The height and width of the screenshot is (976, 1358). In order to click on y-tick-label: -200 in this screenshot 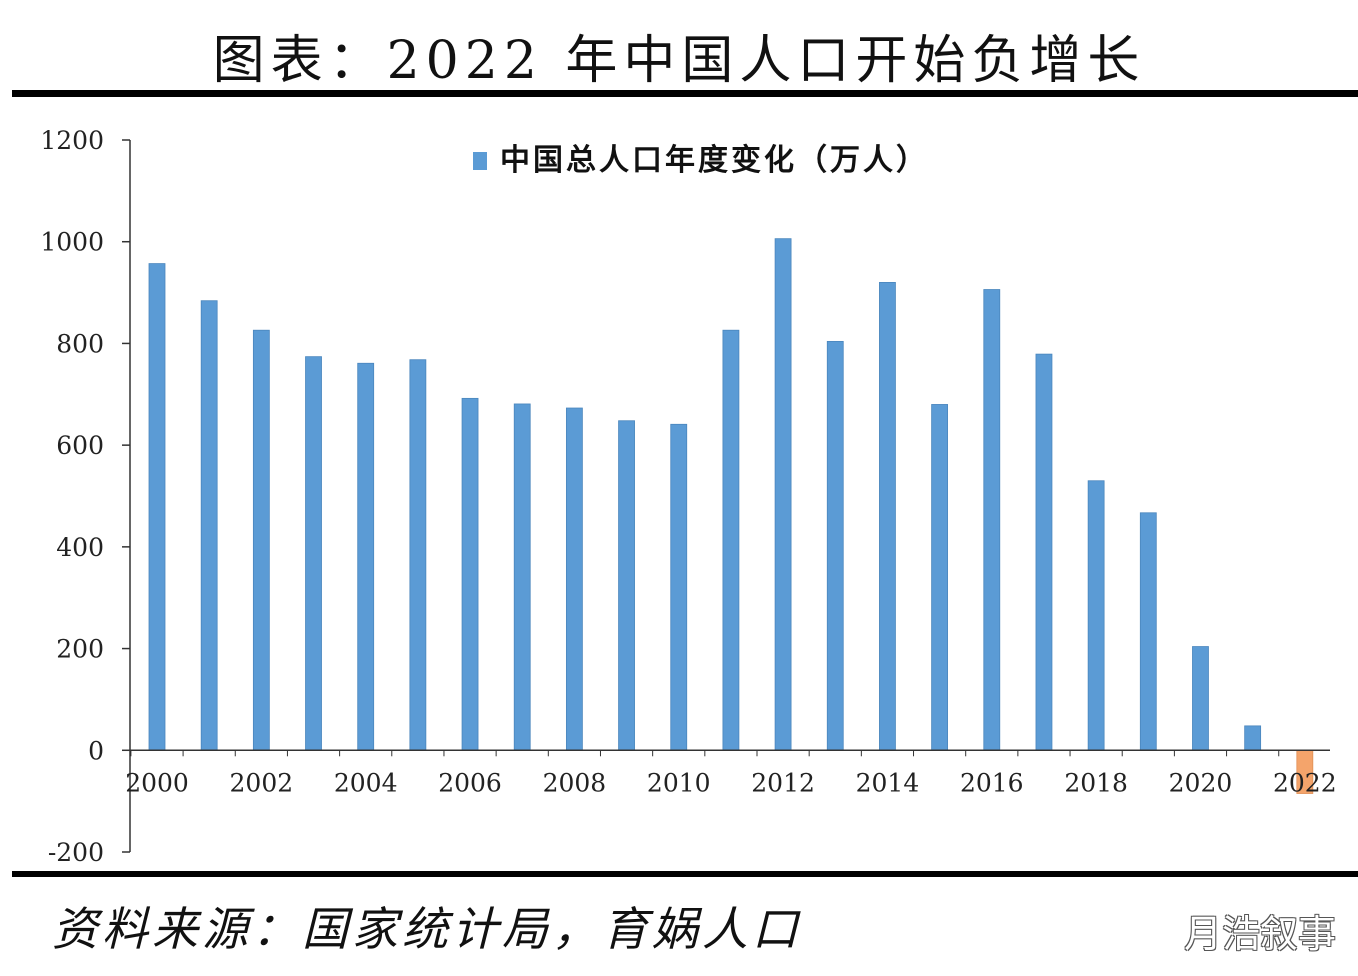, I will do `click(76, 852)`.